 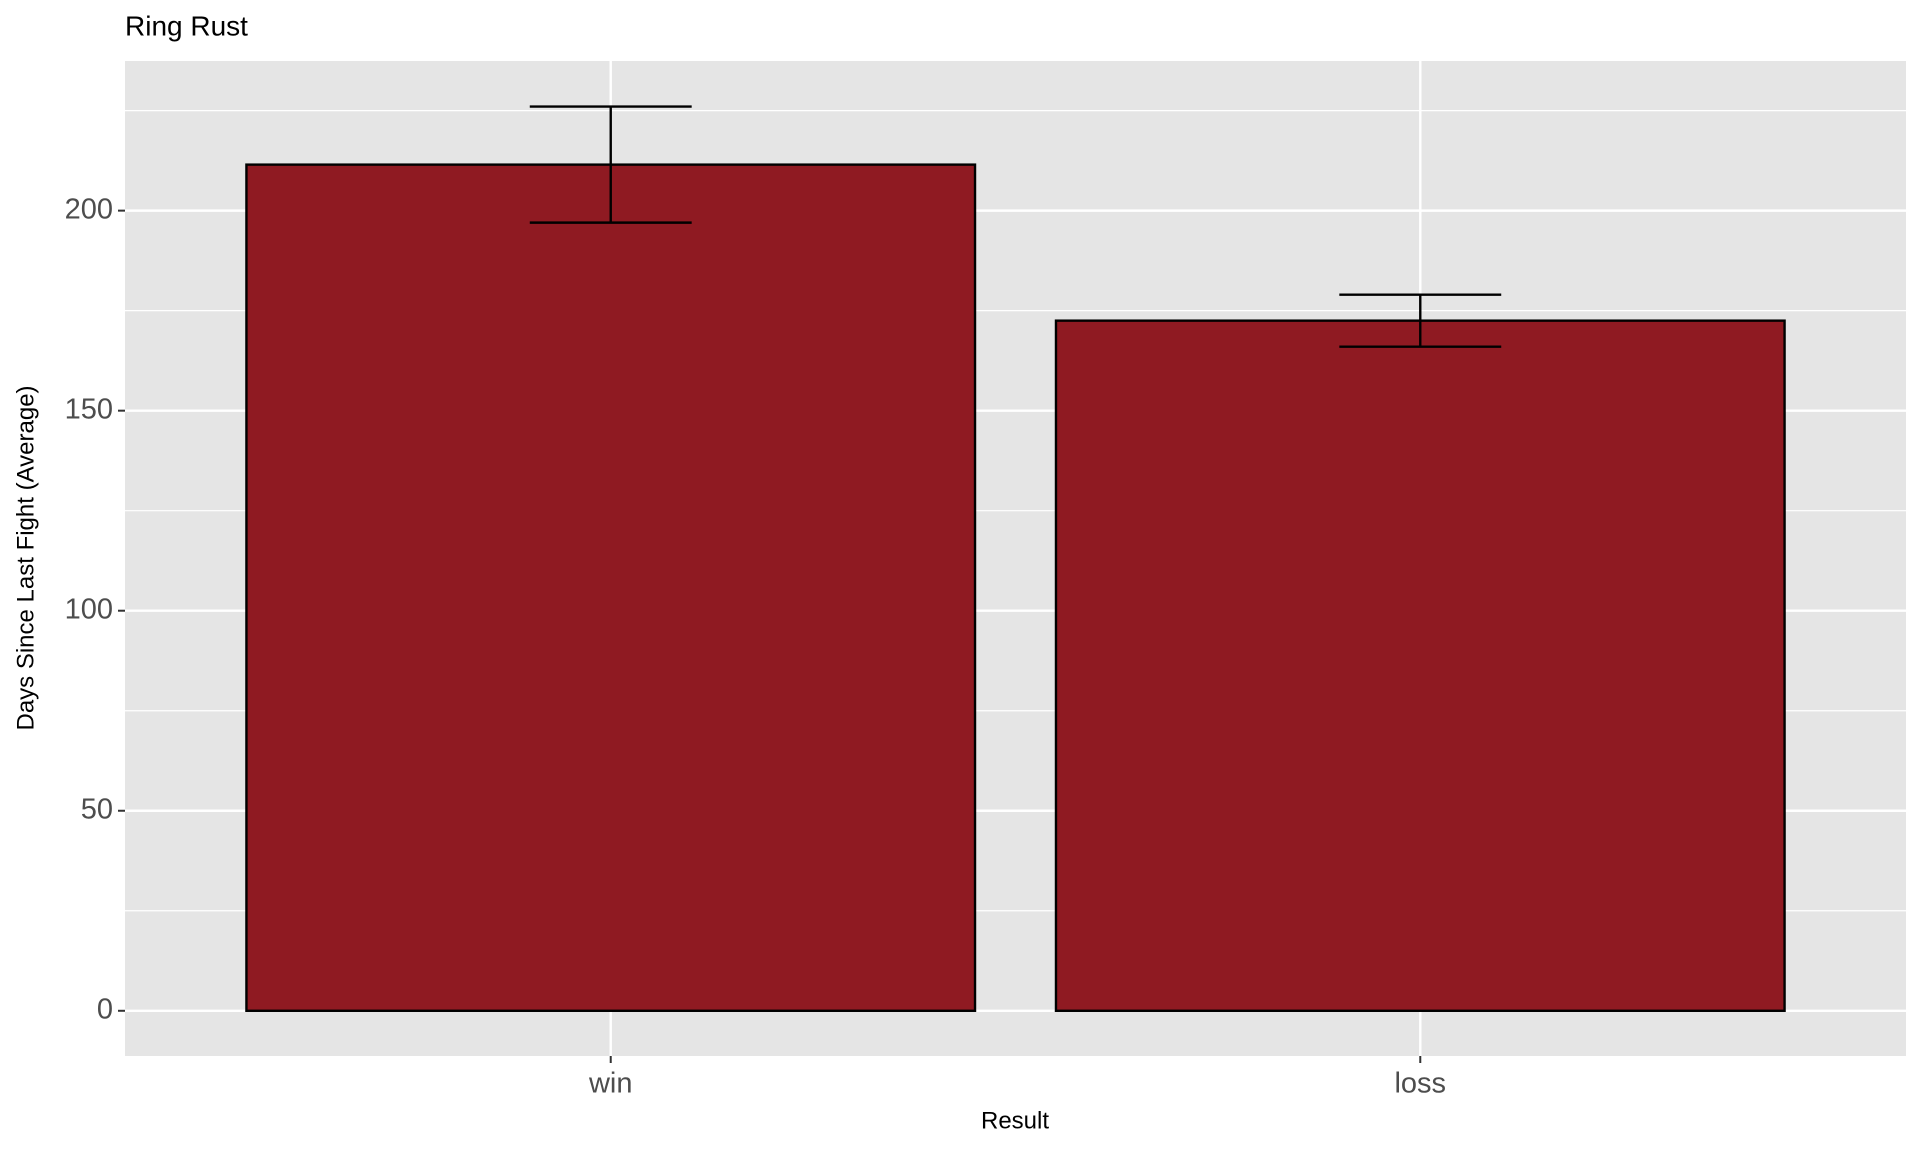 What do you see at coordinates (105, 1009) in the screenshot?
I see `y-tick-label: 0` at bounding box center [105, 1009].